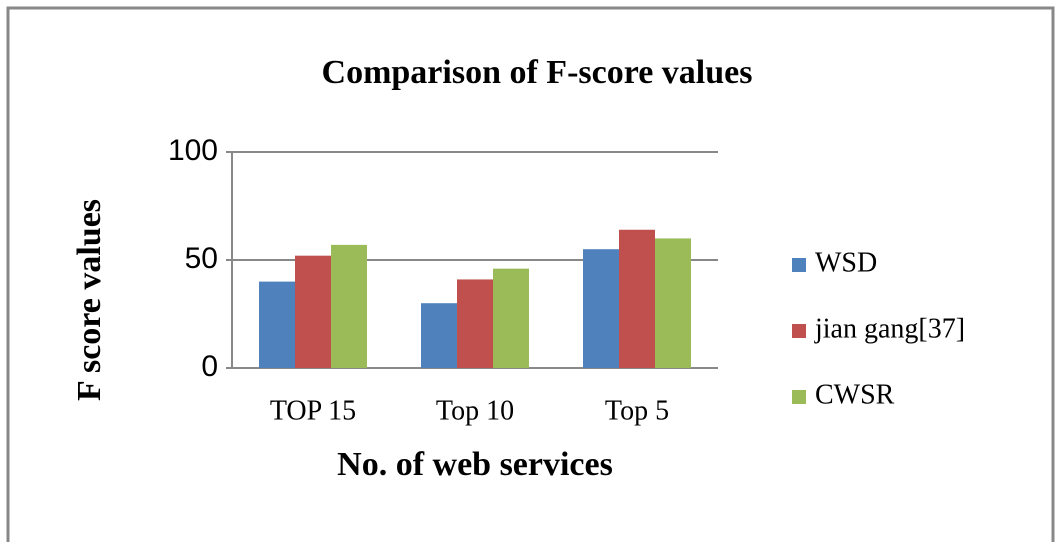 This screenshot has width=1055, height=542. I want to click on legend-label: CWSR, so click(855, 394).